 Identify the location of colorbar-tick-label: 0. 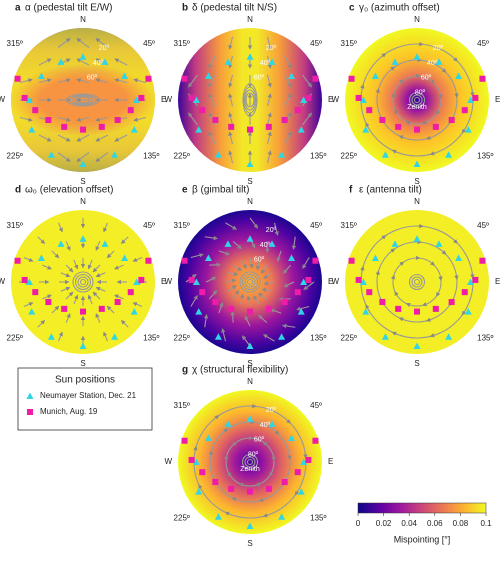
(358, 523).